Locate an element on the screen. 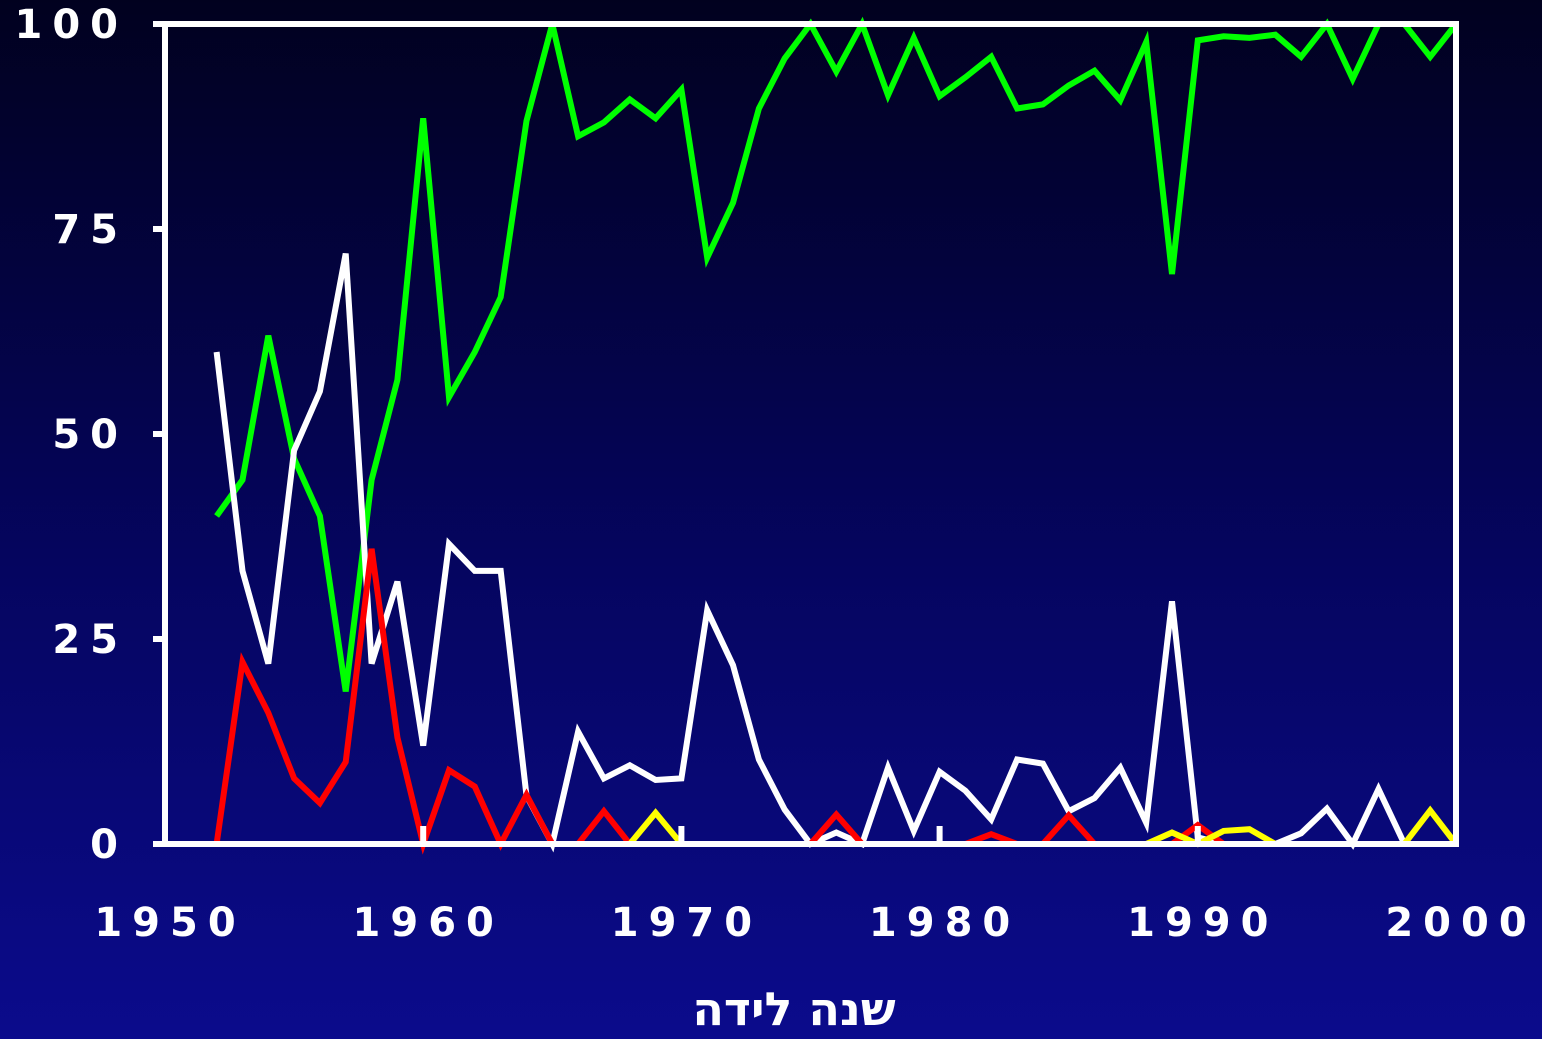 The height and width of the screenshot is (1039, 1542). x-tick-label-5: 2000 is located at coordinates (1460, 923).